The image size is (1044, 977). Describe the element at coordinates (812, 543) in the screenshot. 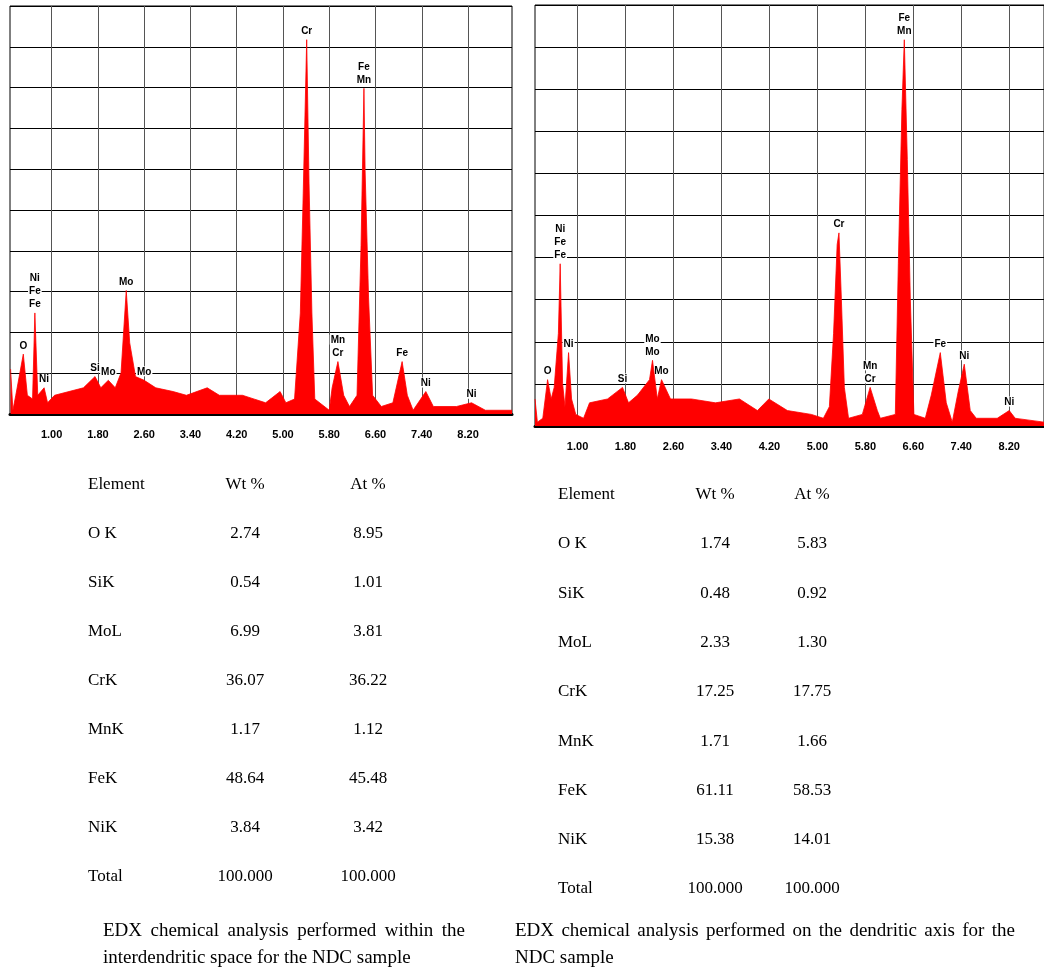

I see `text: 5.83` at that location.